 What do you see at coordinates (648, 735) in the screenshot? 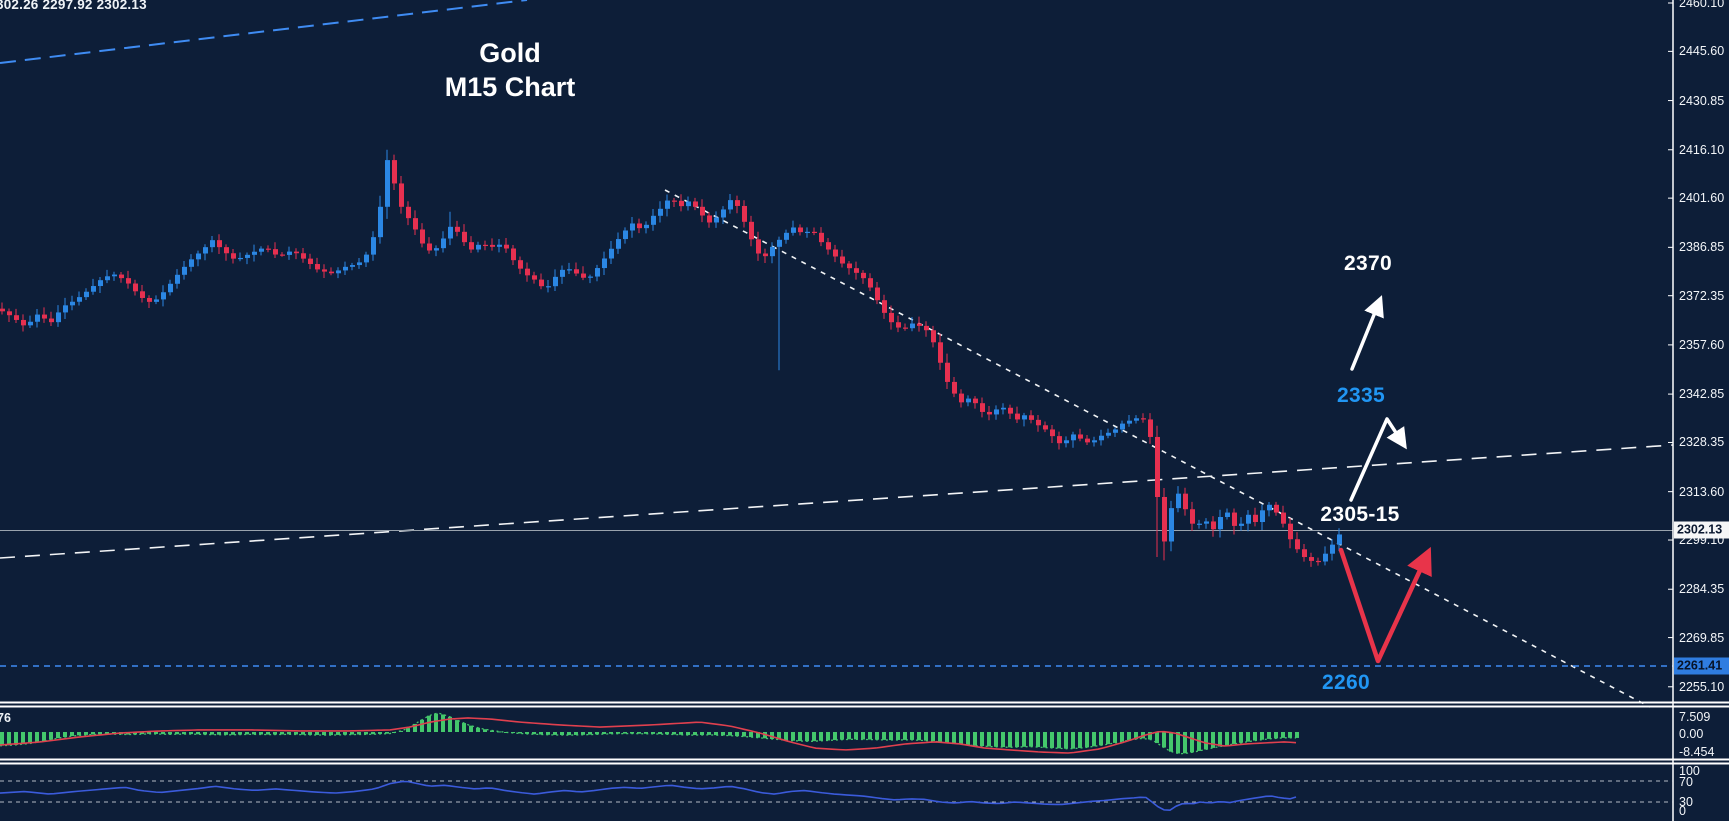
I see `macd-signal-line` at bounding box center [648, 735].